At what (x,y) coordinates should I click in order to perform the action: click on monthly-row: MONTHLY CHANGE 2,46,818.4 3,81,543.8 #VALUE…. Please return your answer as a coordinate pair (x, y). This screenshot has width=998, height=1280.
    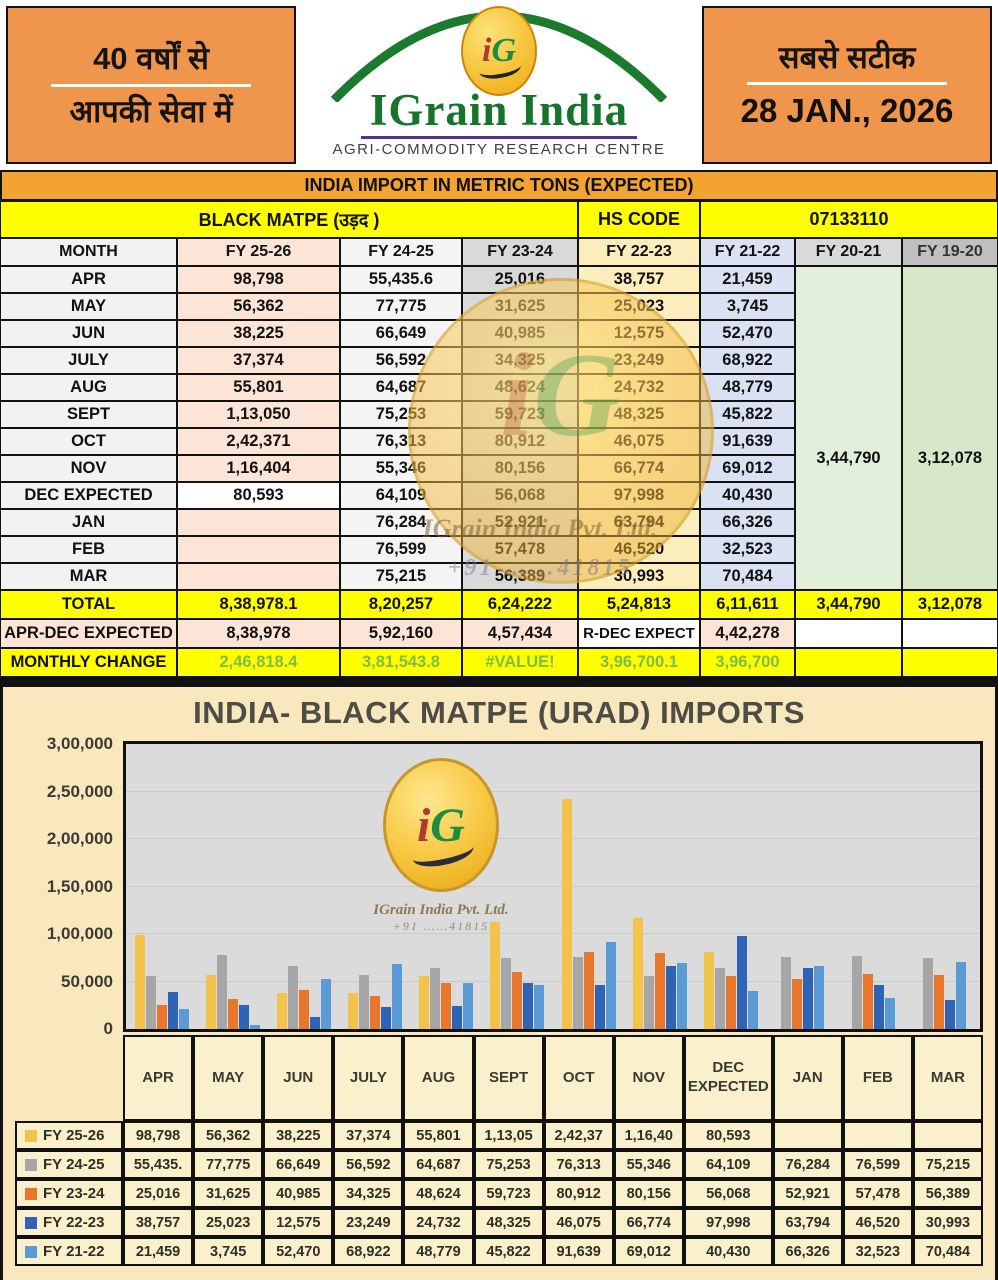
    Looking at the image, I should click on (499, 662).